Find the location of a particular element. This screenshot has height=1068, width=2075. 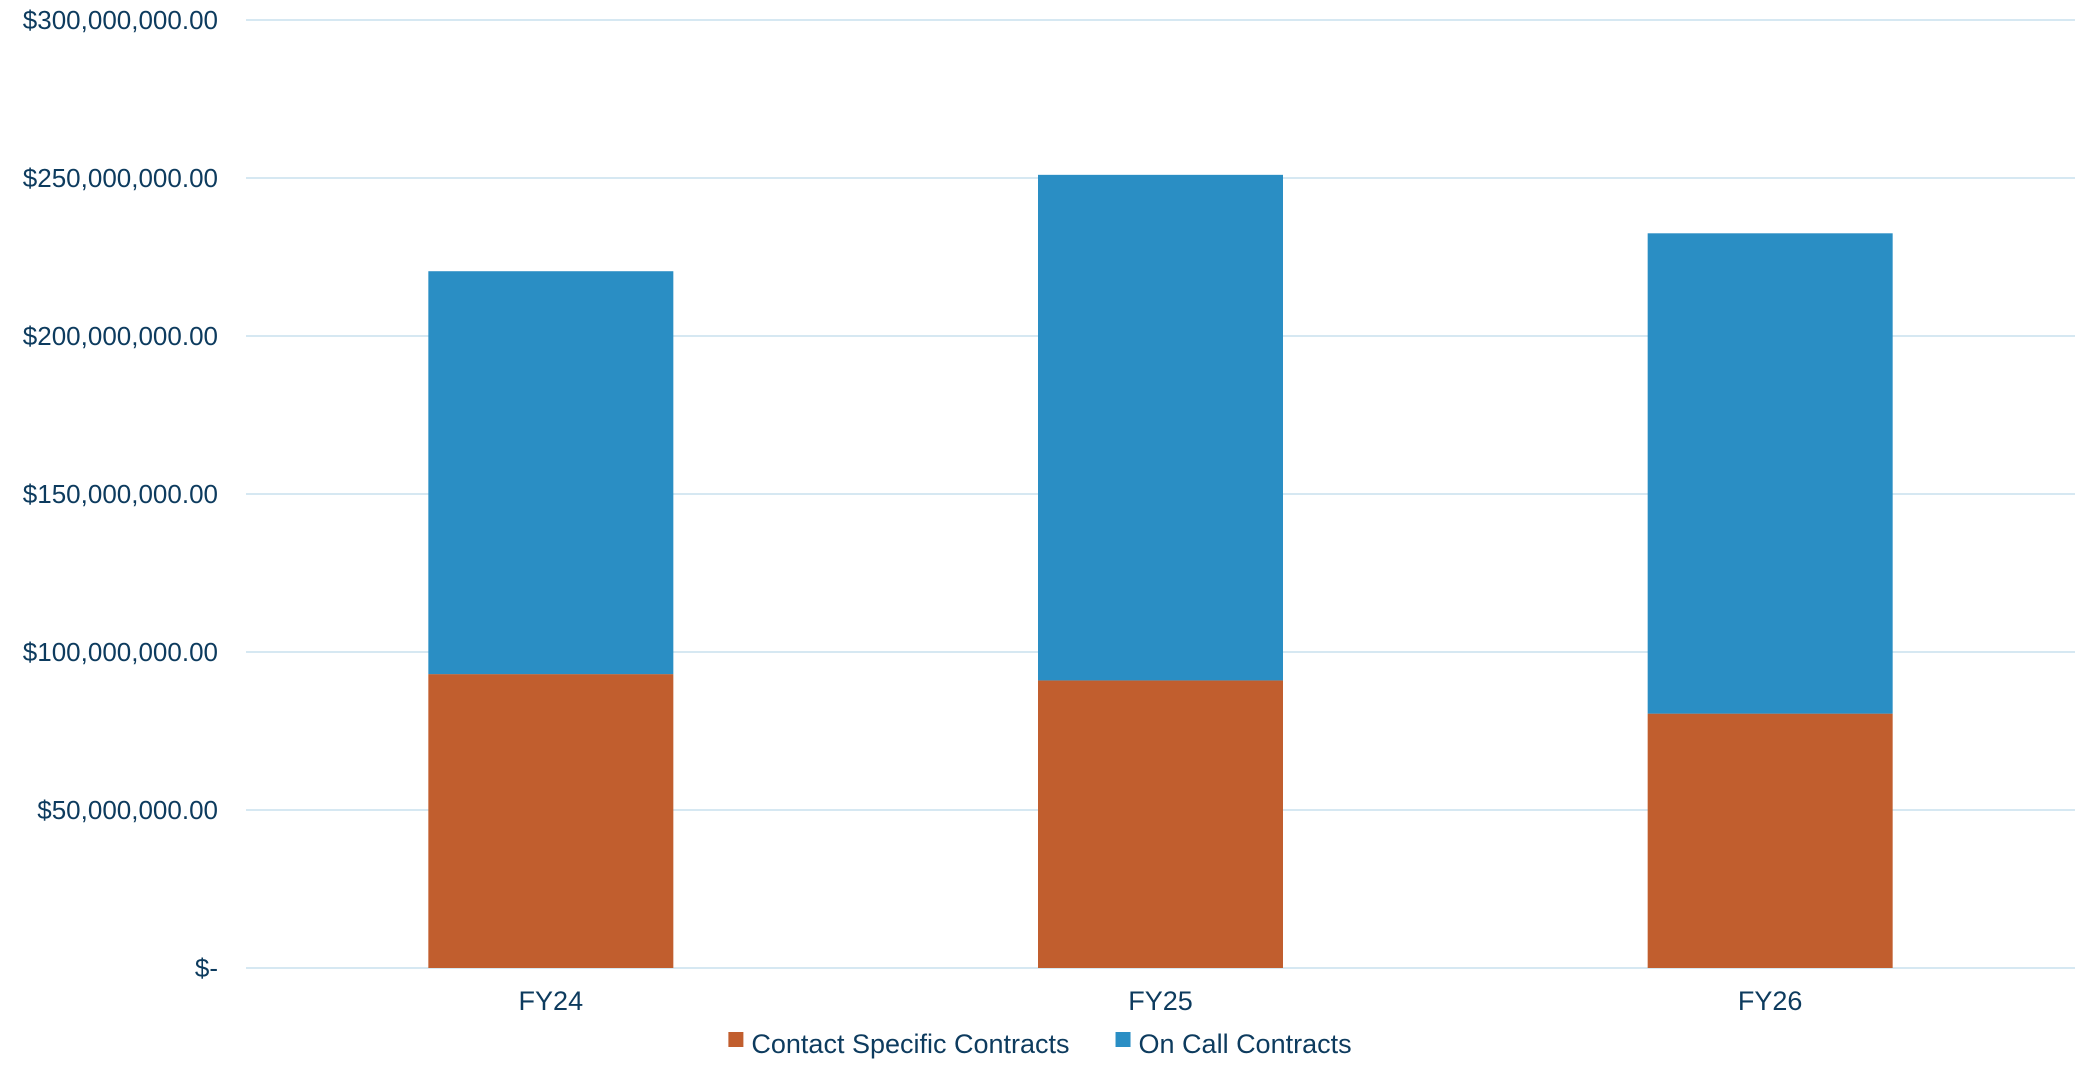

y-tick-label: $150,000,000.00 is located at coordinates (120, 494).